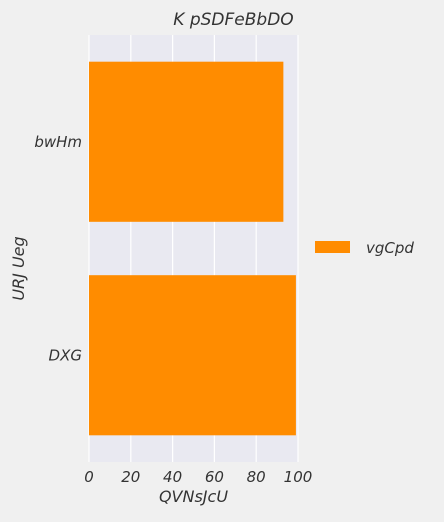 This screenshot has width=444, height=522. What do you see at coordinates (58, 142) in the screenshot?
I see `y-category-label: bwHm` at bounding box center [58, 142].